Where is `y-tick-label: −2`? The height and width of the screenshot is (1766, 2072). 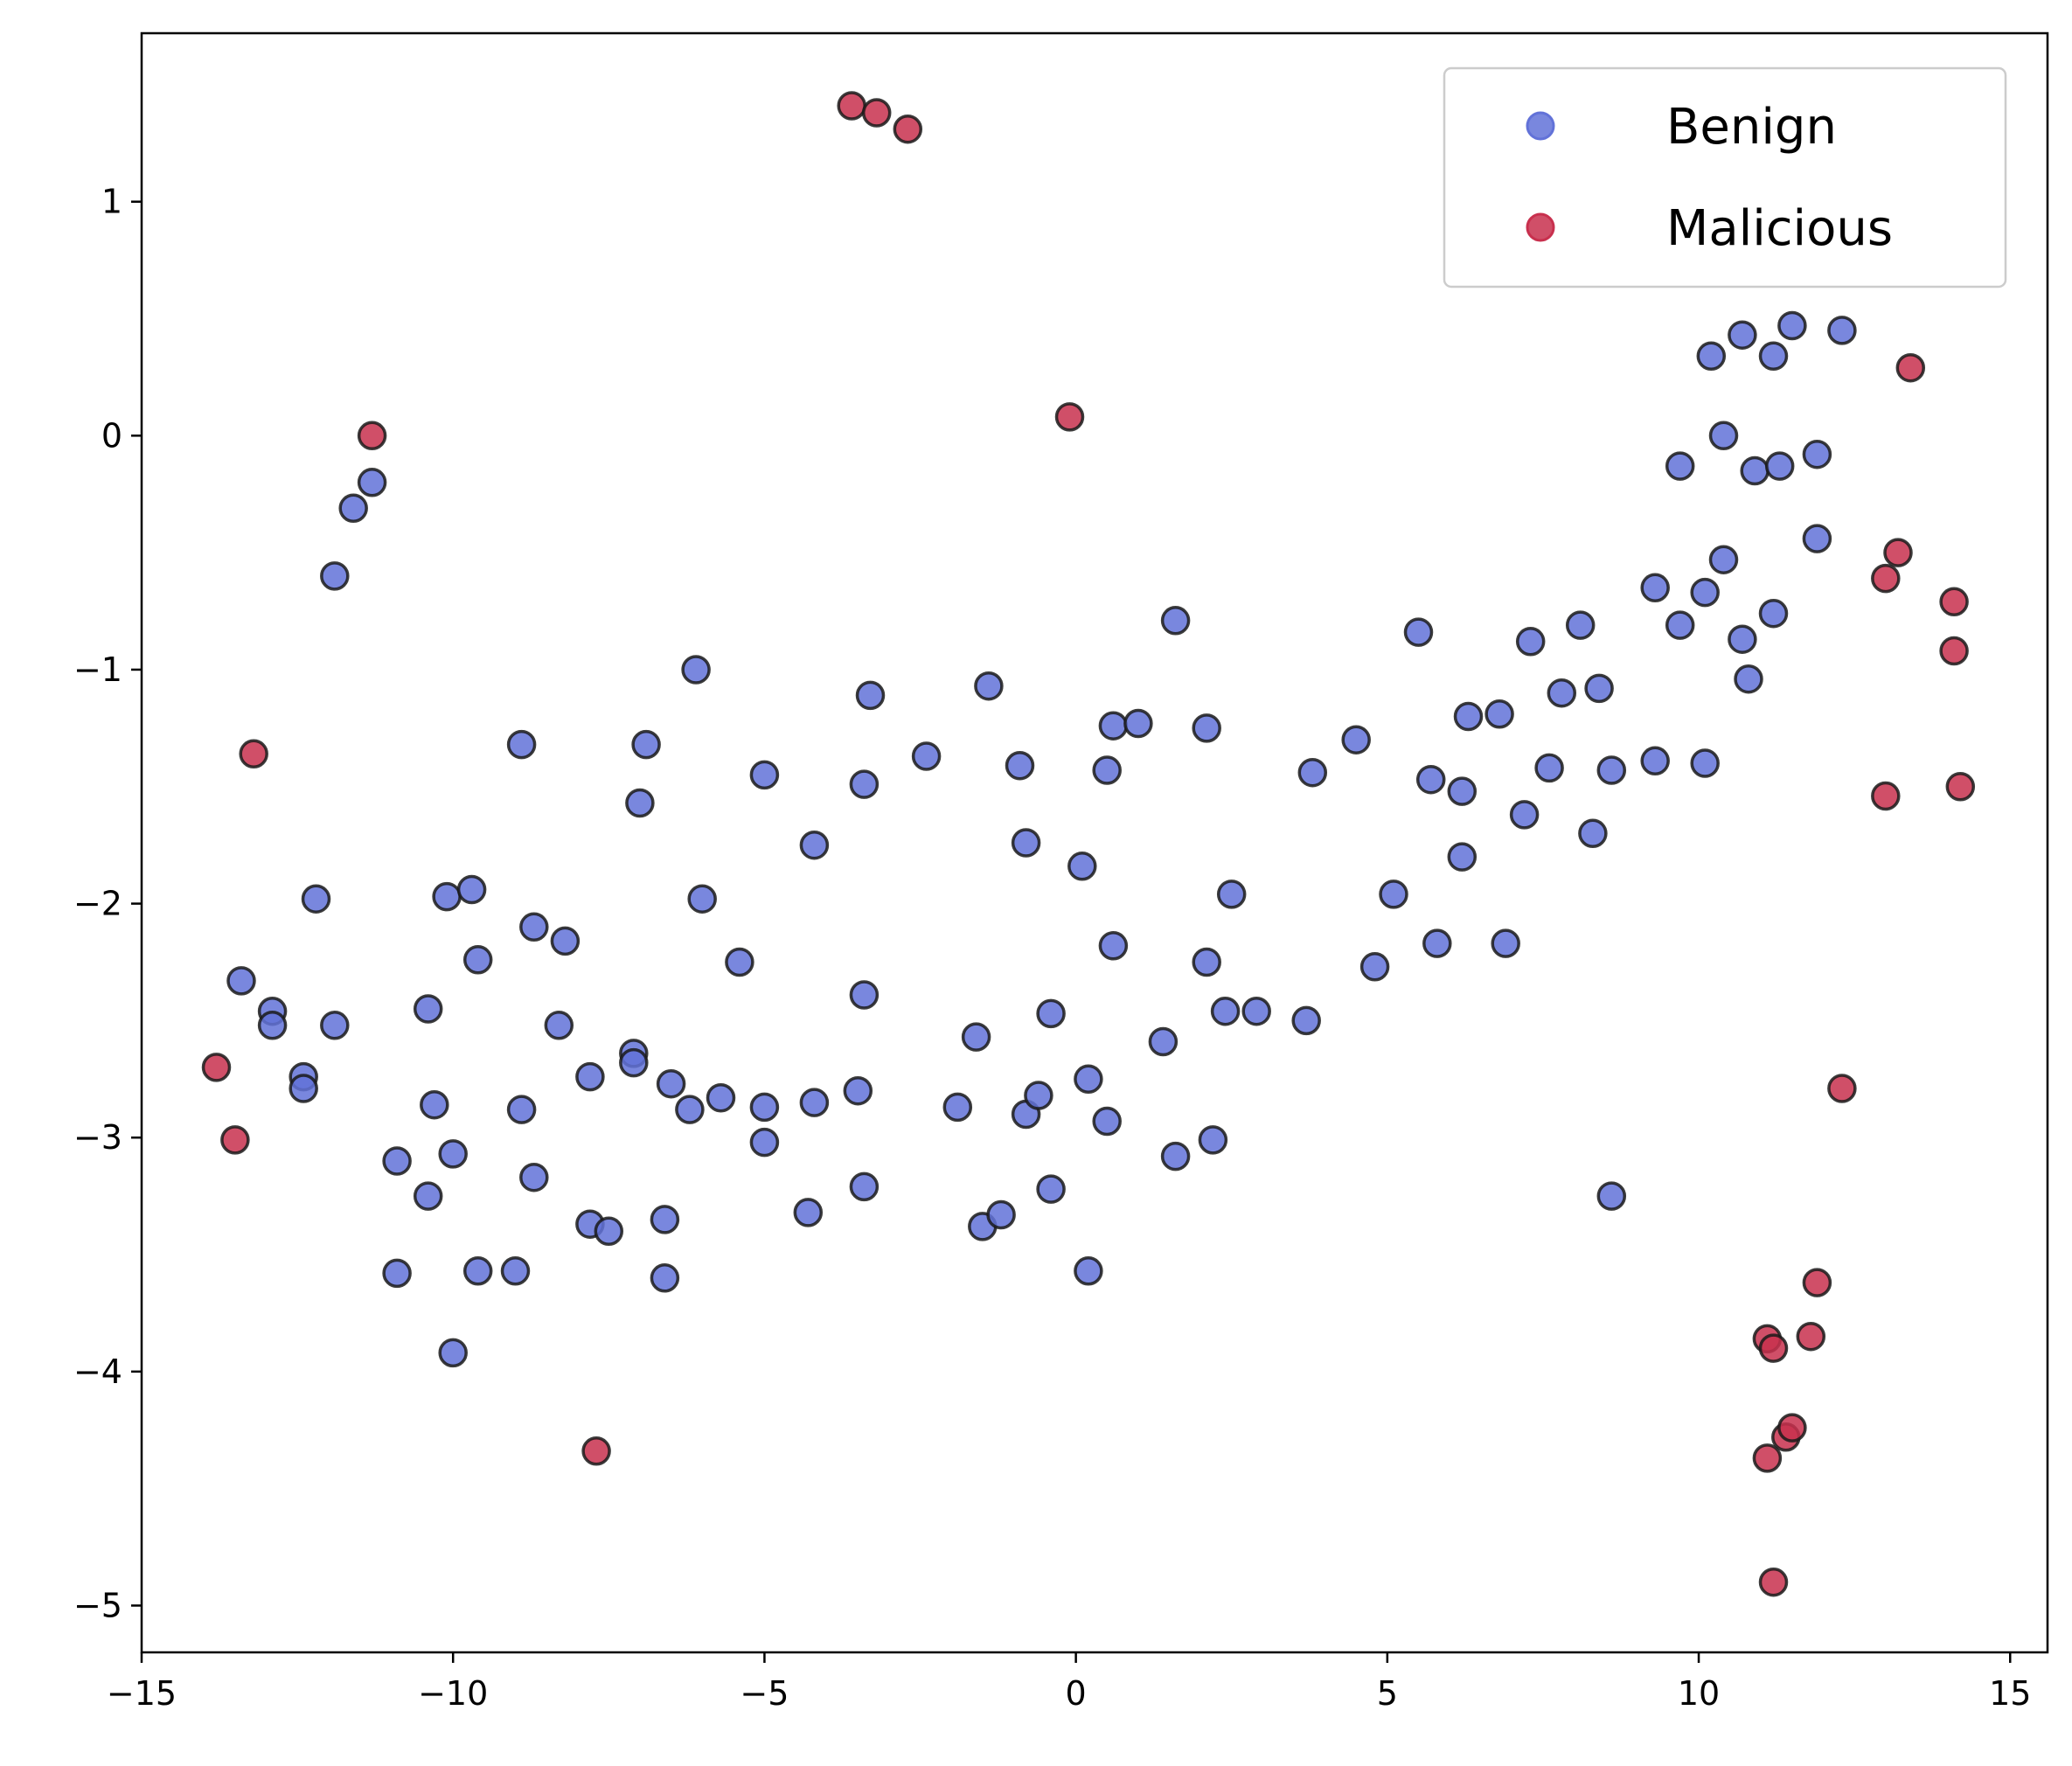 y-tick-label: −2 is located at coordinates (97, 904).